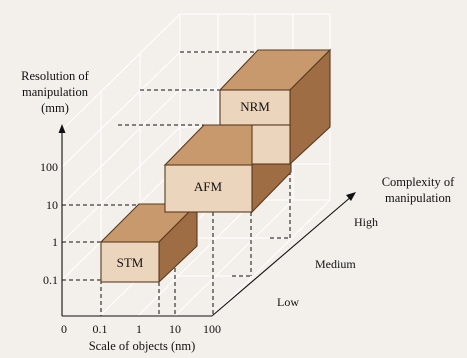 This screenshot has width=467, height=358. Describe the element at coordinates (139, 329) in the screenshot. I see `x-tick-label: 1` at that location.